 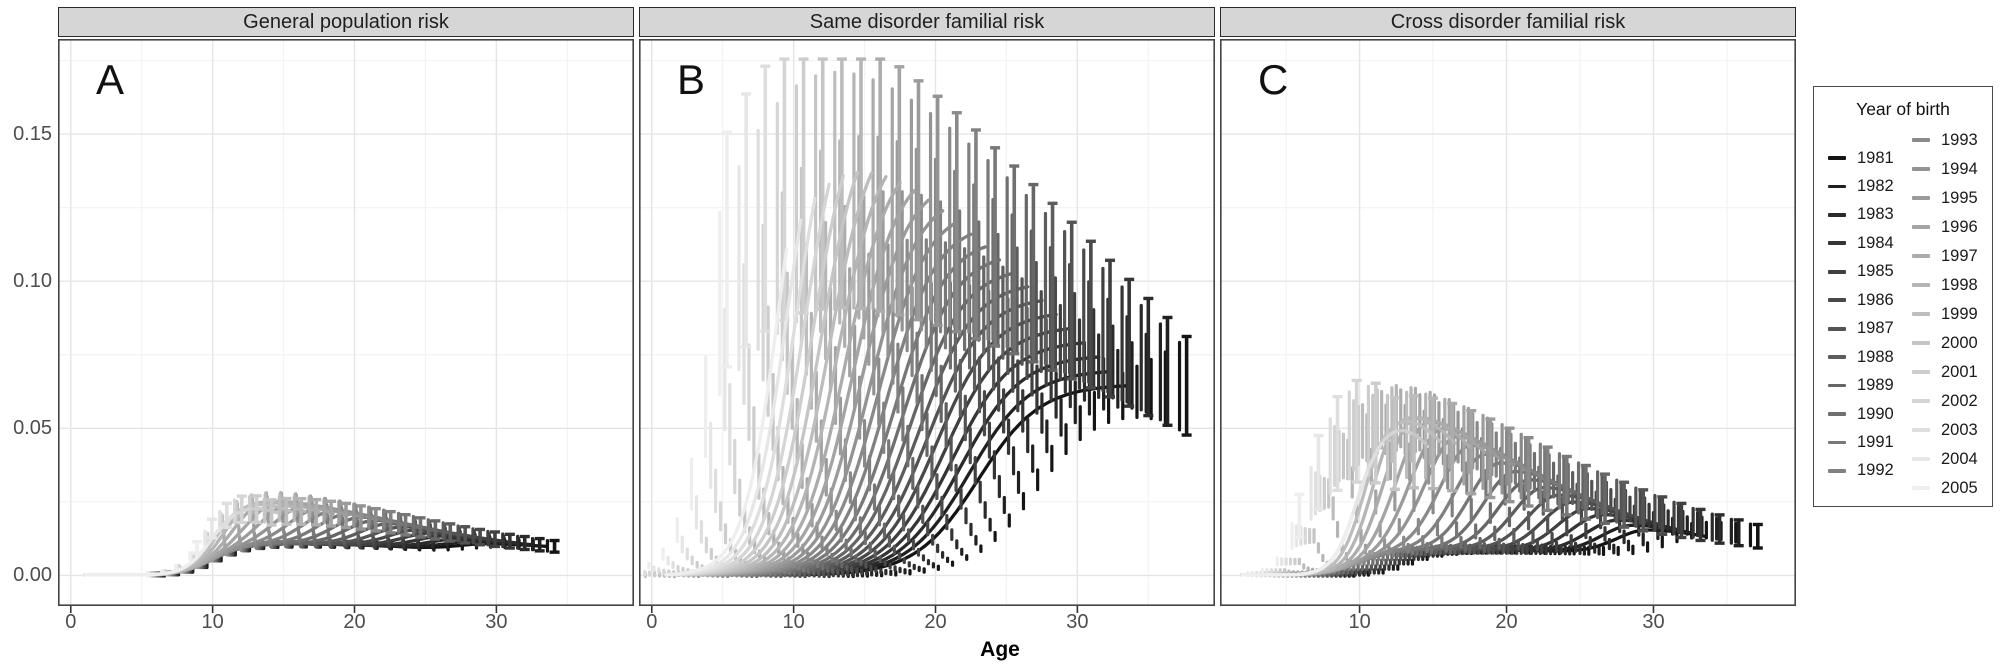 What do you see at coordinates (1875, 442) in the screenshot?
I see `legend-year-label: 1991` at bounding box center [1875, 442].